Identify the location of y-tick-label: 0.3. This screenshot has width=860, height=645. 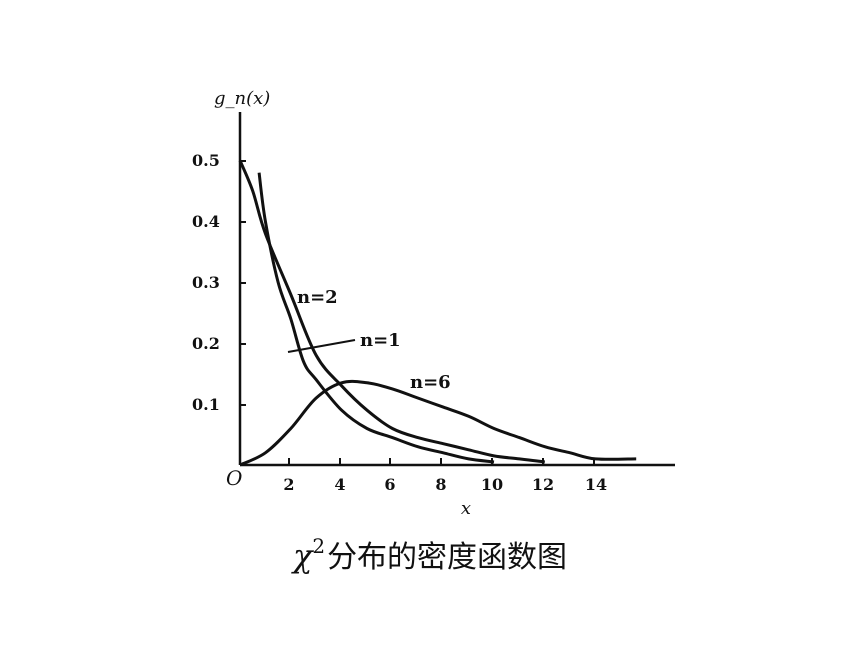
(206, 282).